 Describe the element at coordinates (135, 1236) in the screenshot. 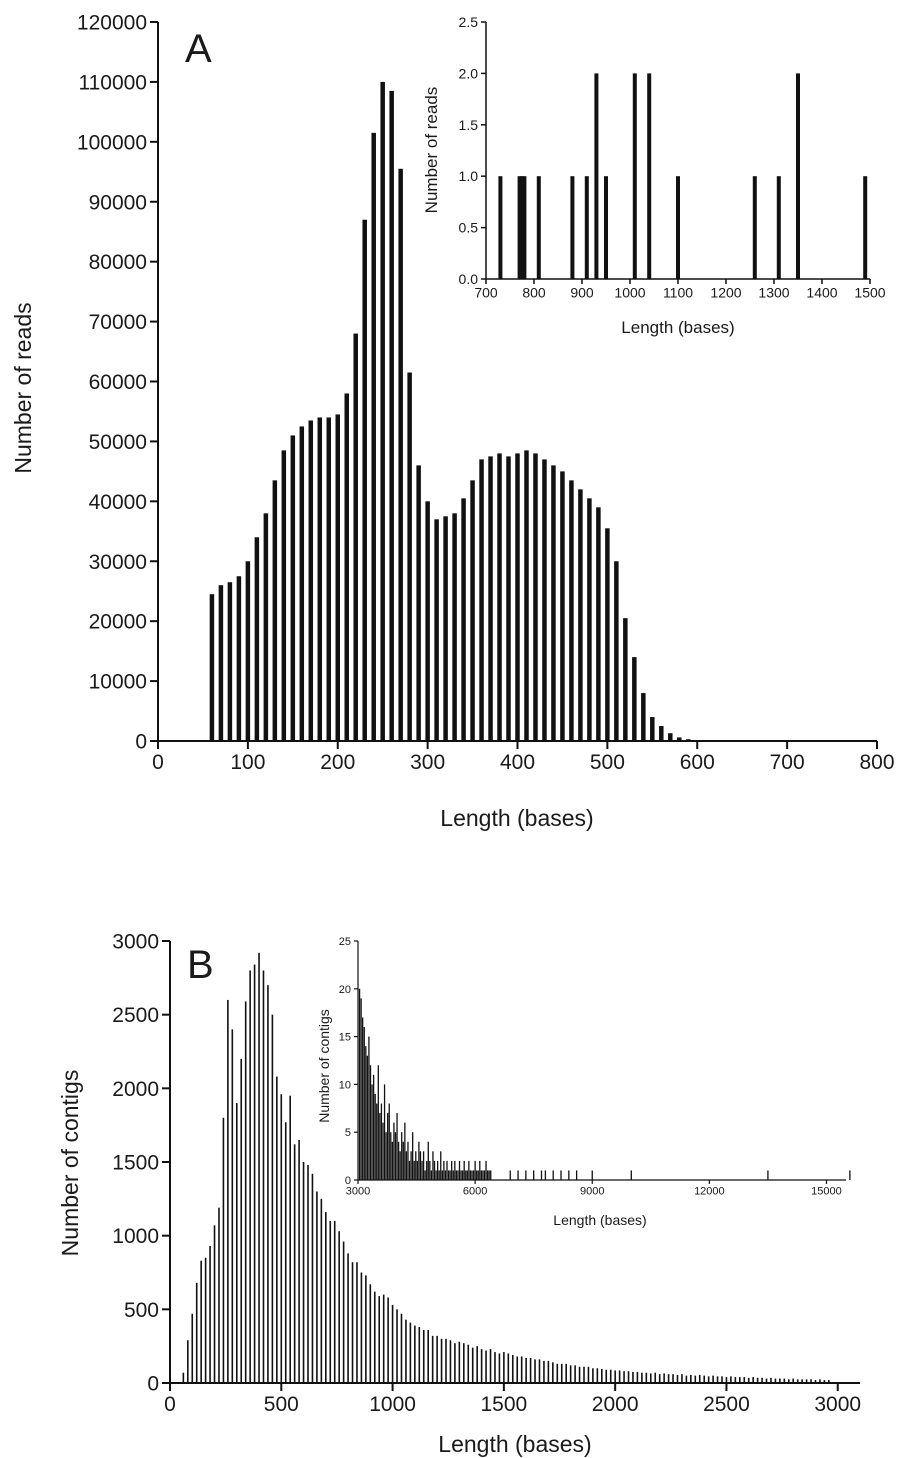

I see `panel-b-main-y-tick-label: 1000` at that location.